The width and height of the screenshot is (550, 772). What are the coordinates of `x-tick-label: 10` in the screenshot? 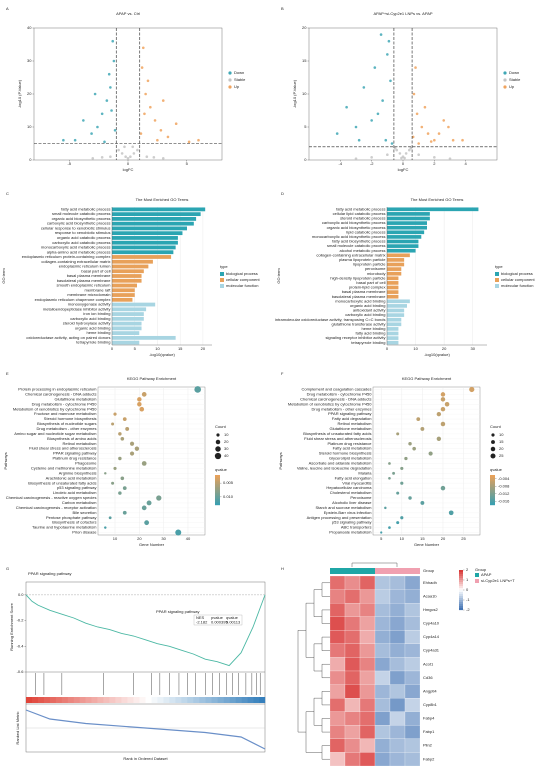 It's located at (415, 348).